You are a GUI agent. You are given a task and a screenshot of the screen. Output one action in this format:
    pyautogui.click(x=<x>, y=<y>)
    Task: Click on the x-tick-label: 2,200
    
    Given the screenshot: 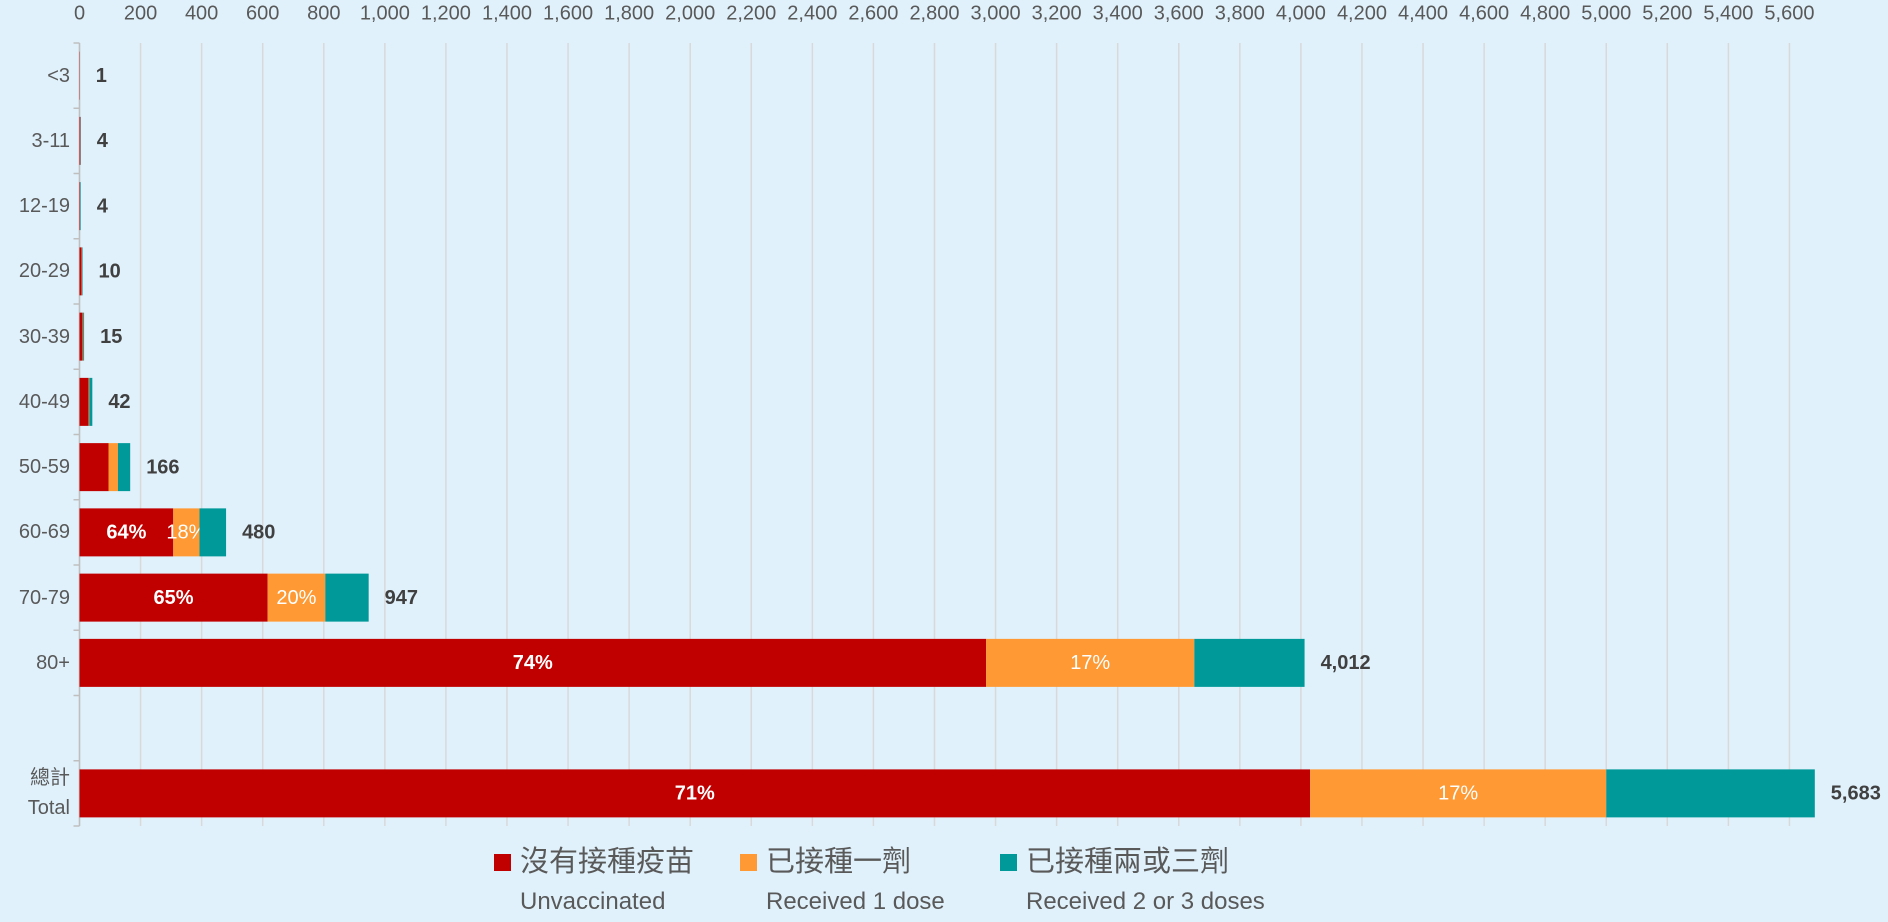 What is the action you would take?
    pyautogui.click(x=751, y=13)
    